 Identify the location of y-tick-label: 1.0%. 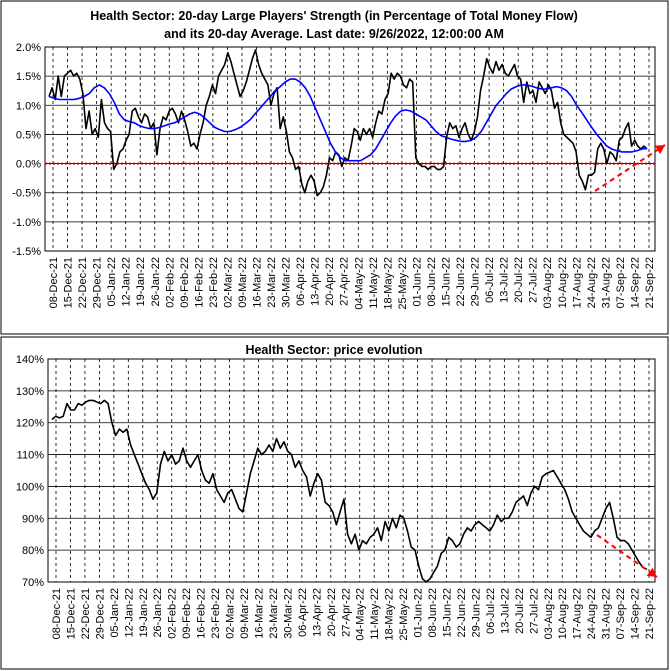
(28, 106).